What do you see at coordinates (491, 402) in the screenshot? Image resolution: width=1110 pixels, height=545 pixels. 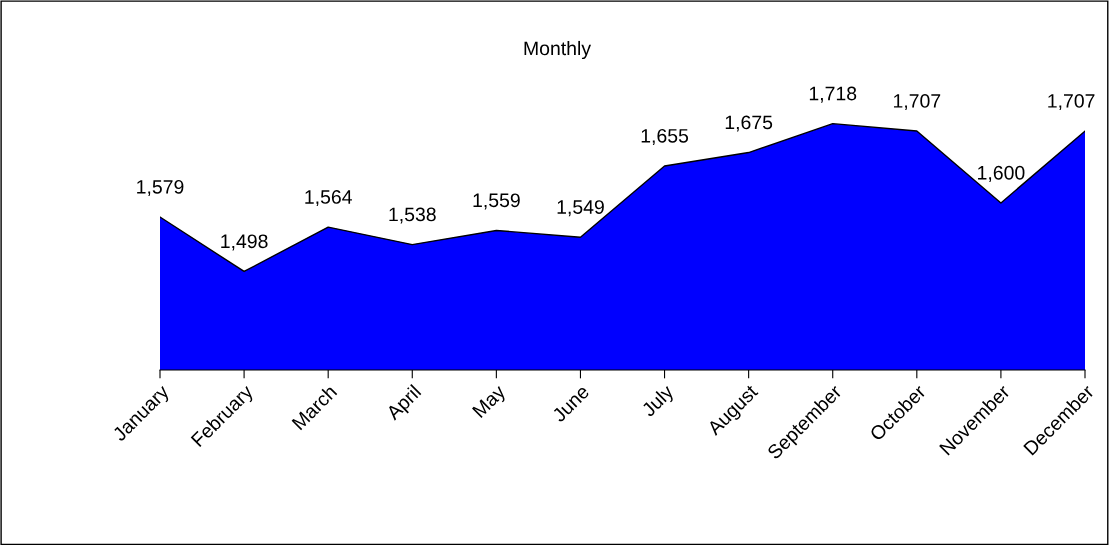 I see `x-tick-label: May` at bounding box center [491, 402].